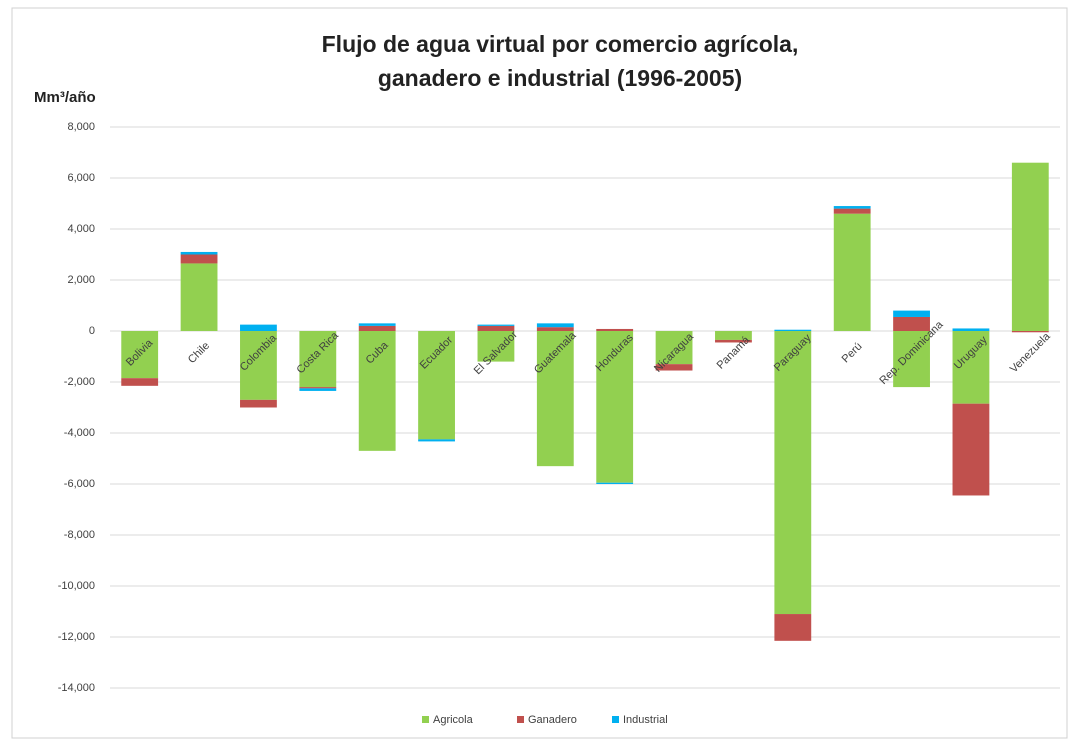 The width and height of the screenshot is (1074, 750). I want to click on y-axis-label: Mm³/año, so click(65, 97).